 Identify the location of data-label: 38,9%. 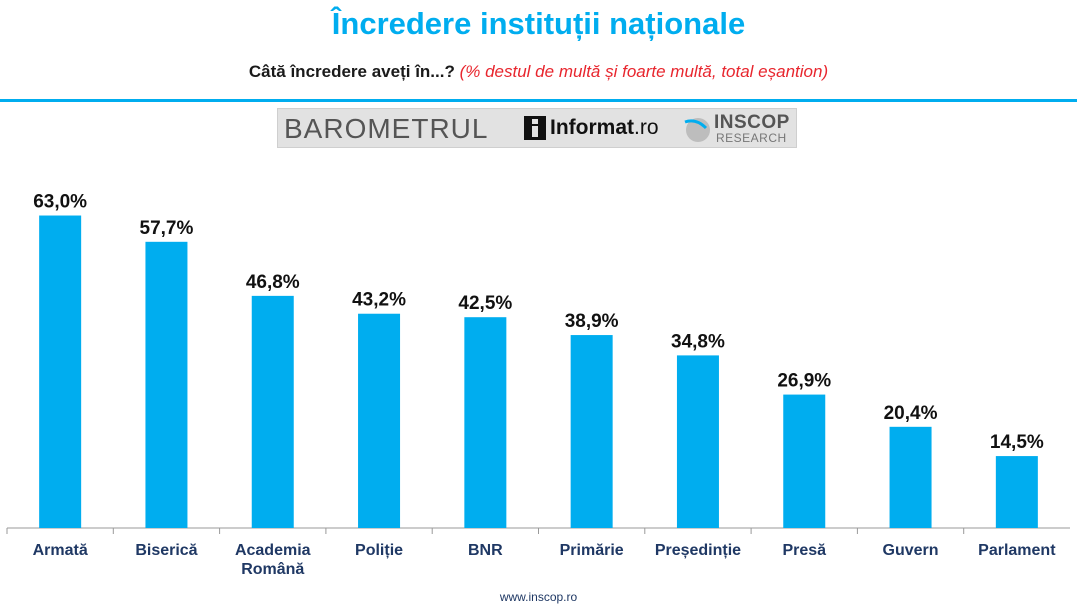
(592, 321).